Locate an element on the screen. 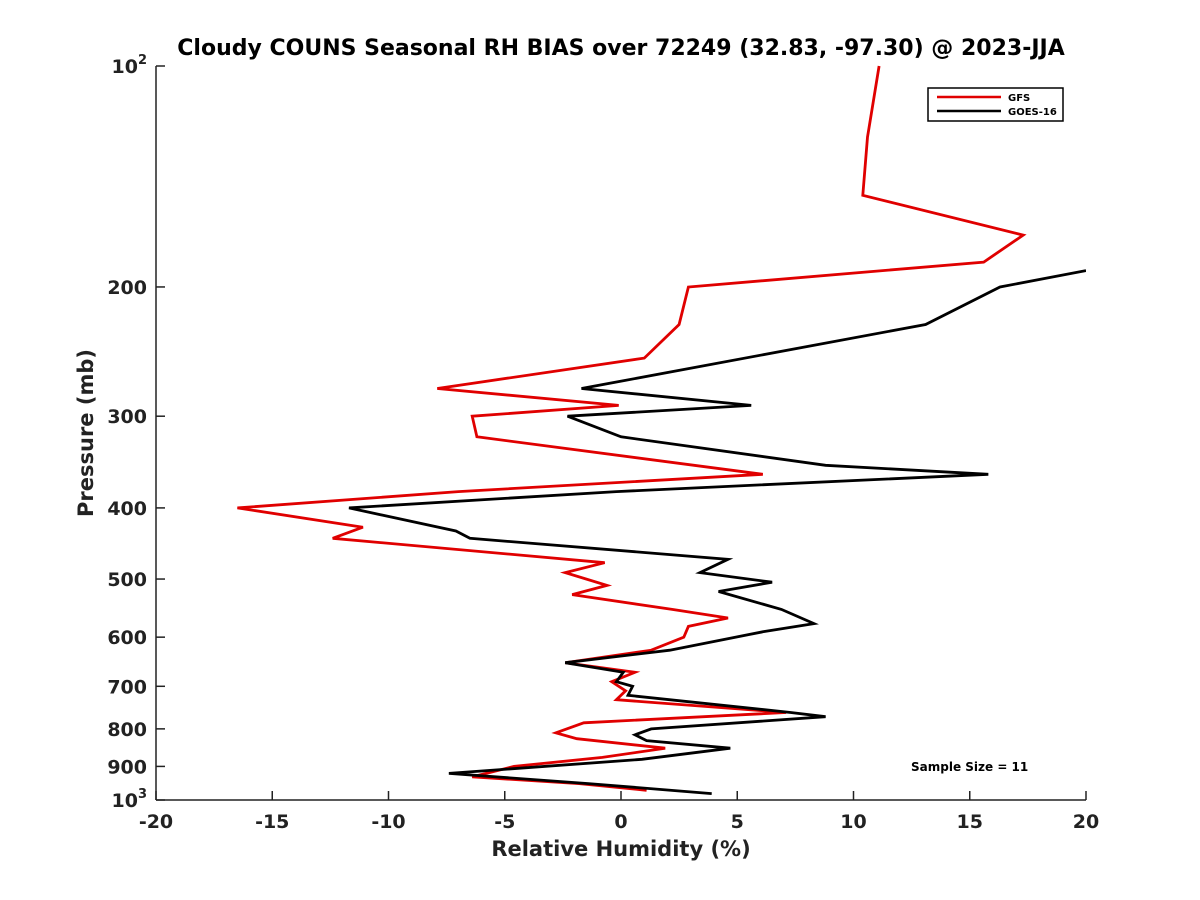 Image resolution: width=1200 pixels, height=900 pixels. x-tick-label: -20 is located at coordinates (156, 822).